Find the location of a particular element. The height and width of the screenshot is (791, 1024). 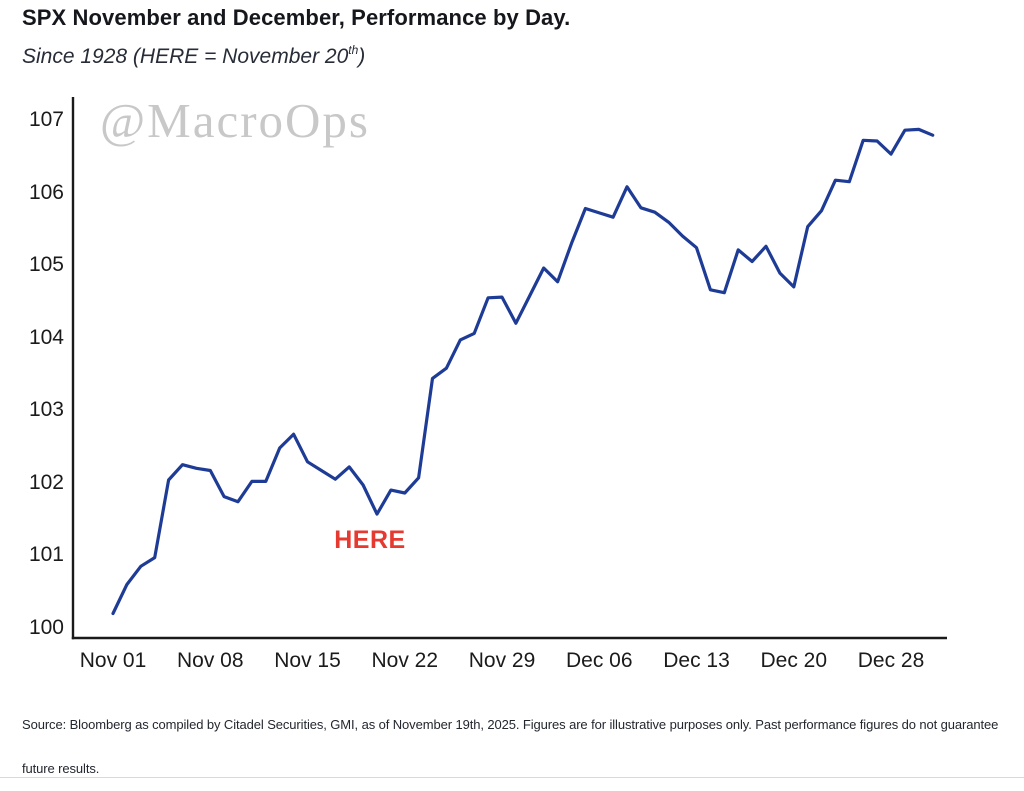

x-tick-label: Nov 01 is located at coordinates (113, 660).